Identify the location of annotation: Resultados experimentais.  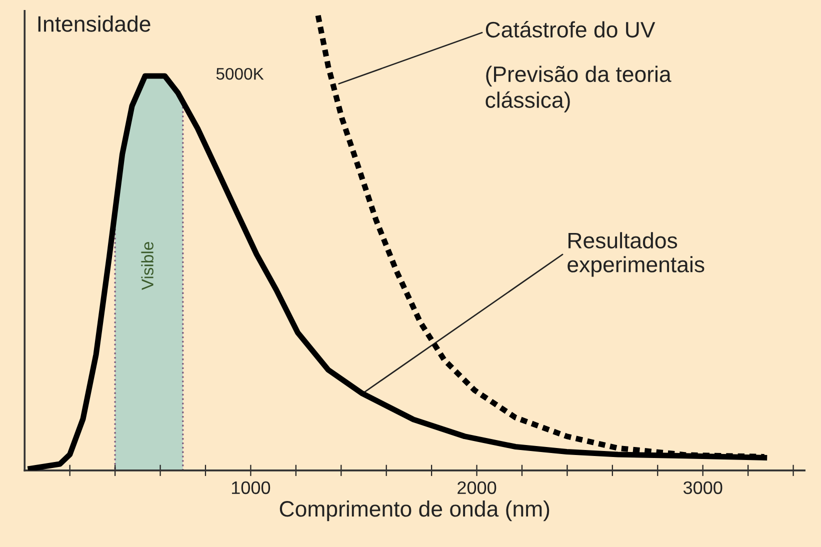
(636, 254).